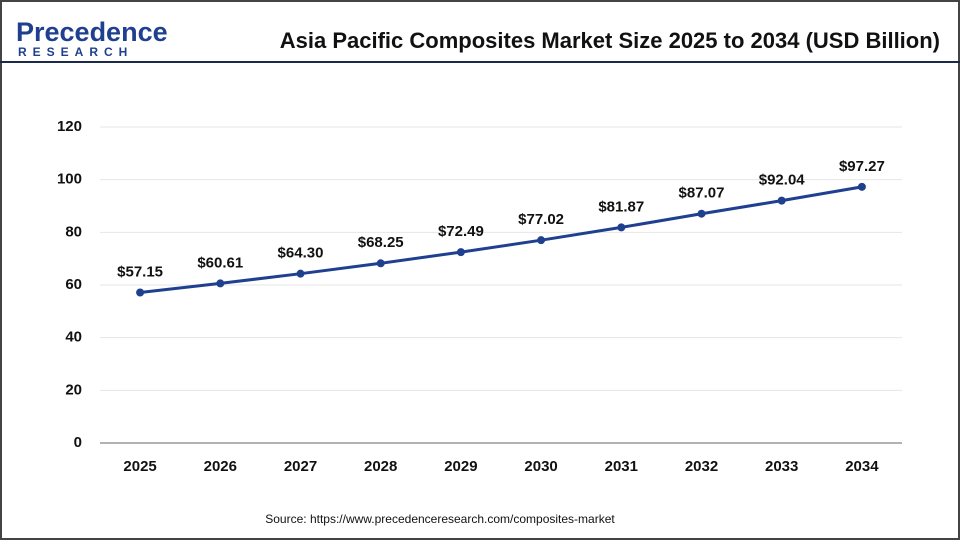  What do you see at coordinates (621, 206) in the screenshot?
I see `value-label: $81.87` at bounding box center [621, 206].